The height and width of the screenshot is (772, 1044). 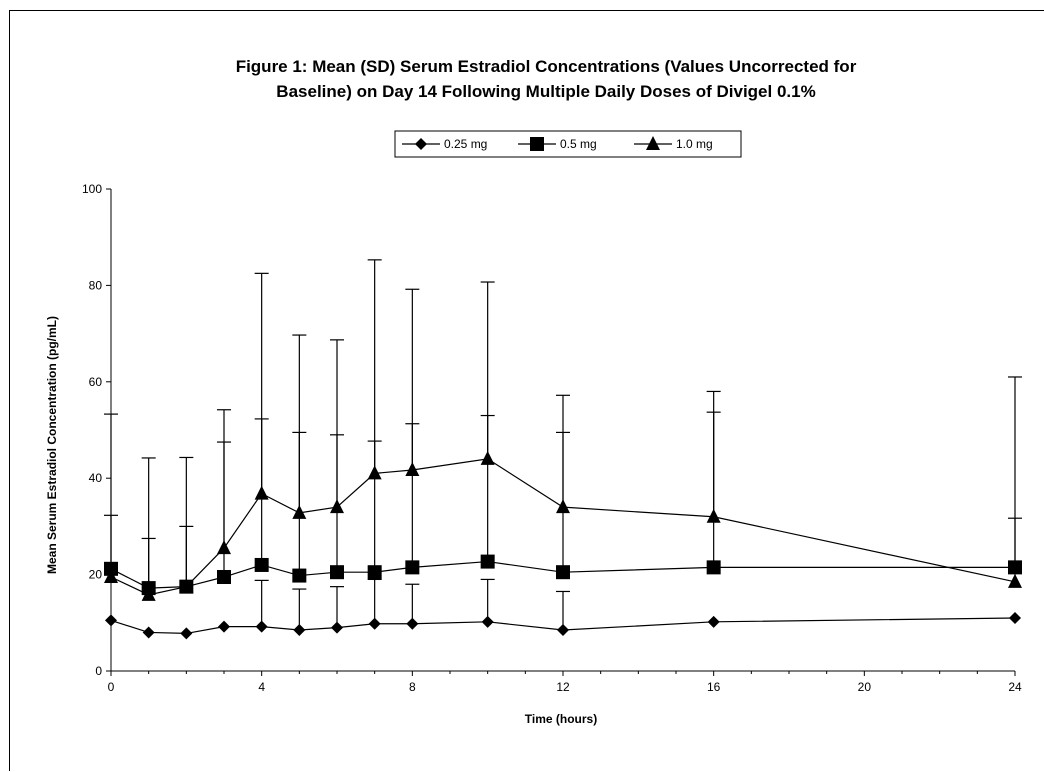 What do you see at coordinates (714, 687) in the screenshot?
I see `x-tick-label: 16` at bounding box center [714, 687].